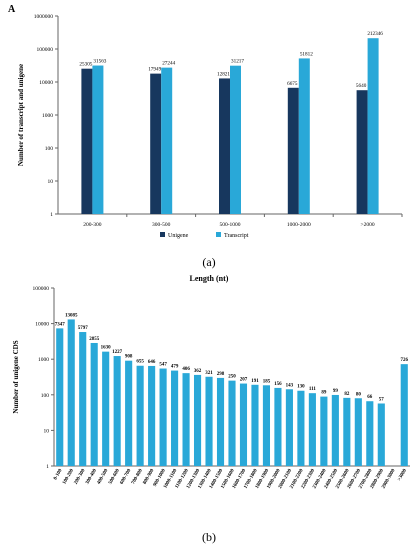 This screenshot has width=418, height=555. Describe the element at coordinates (255, 381) in the screenshot. I see `data-label: 191` at that location.